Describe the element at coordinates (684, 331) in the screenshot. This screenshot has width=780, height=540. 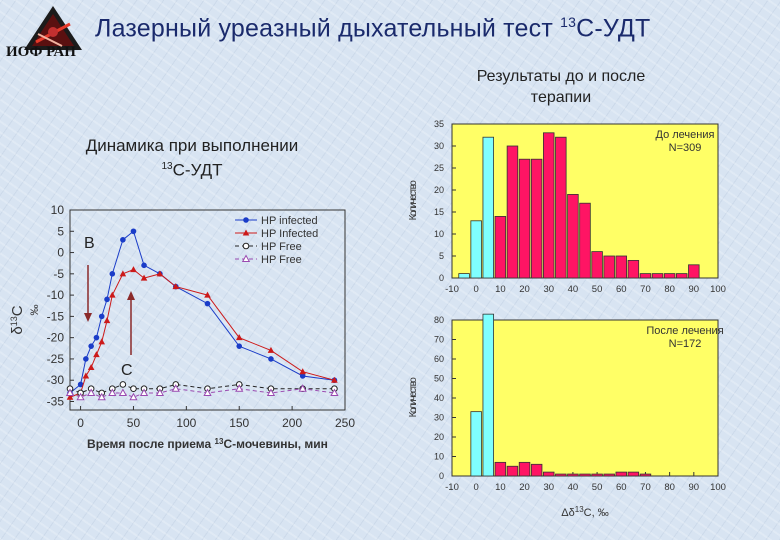
I see `chart-title: После лечения` at that location.